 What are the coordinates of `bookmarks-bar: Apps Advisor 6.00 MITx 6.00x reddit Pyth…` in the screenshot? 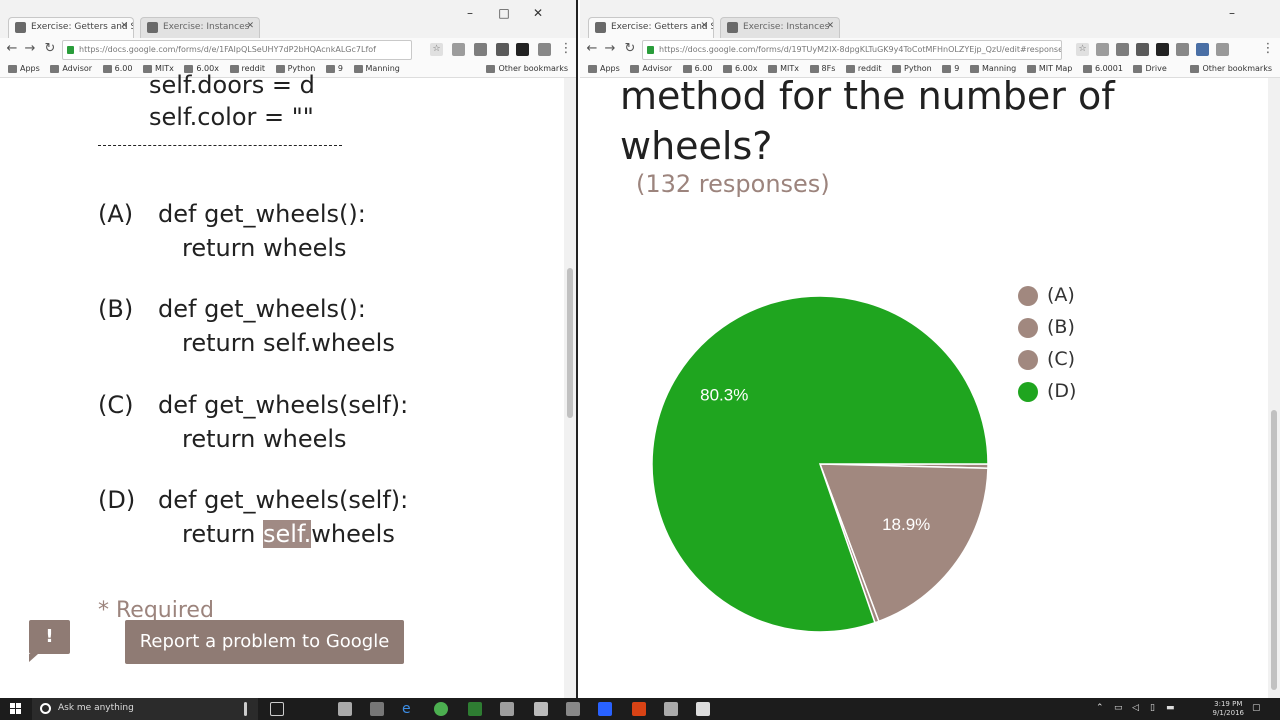 It's located at (288, 70).